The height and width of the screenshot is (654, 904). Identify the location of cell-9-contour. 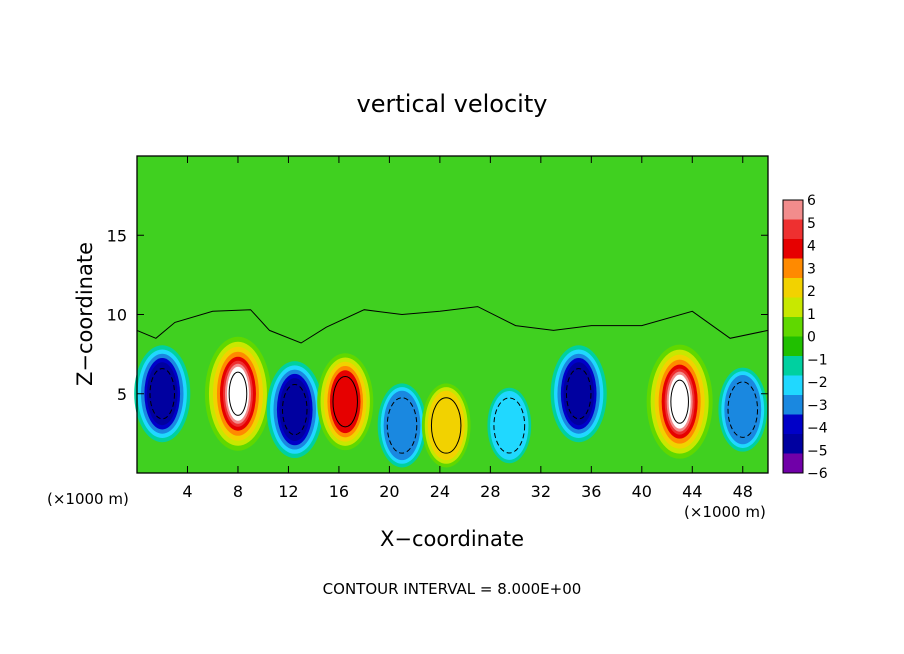
(679, 401).